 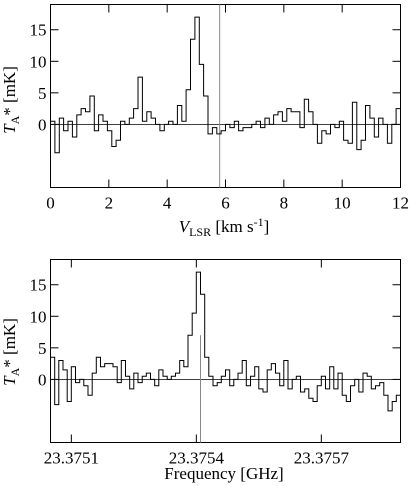 I want to click on top-y-tick-label: 0, so click(x=42, y=124).